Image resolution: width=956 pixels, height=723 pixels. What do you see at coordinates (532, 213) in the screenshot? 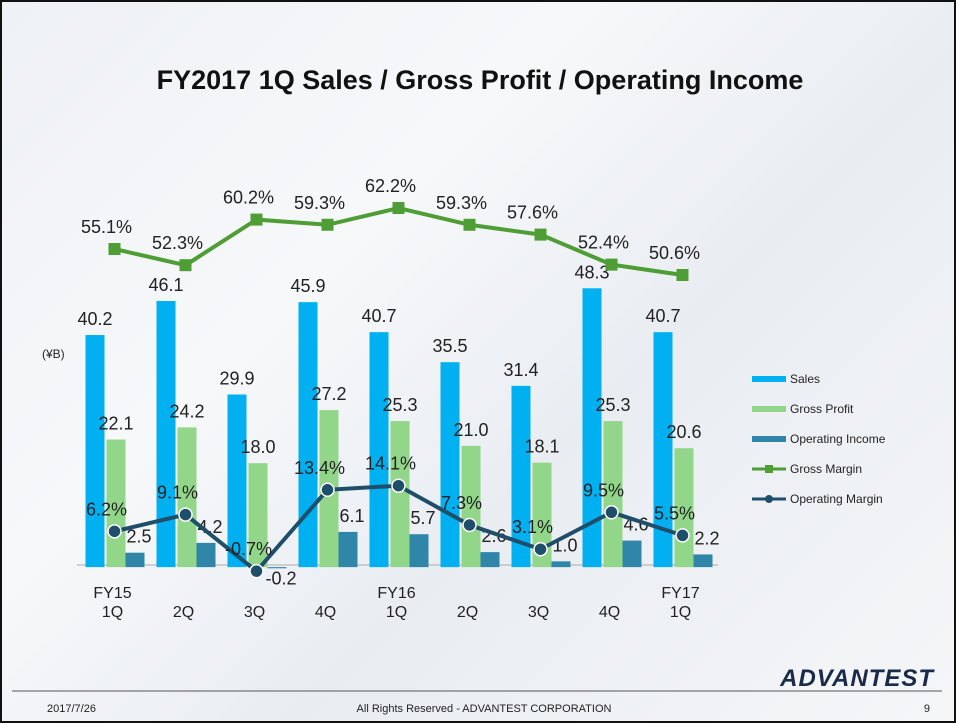
I see `data-label: 57.6%` at bounding box center [532, 213].